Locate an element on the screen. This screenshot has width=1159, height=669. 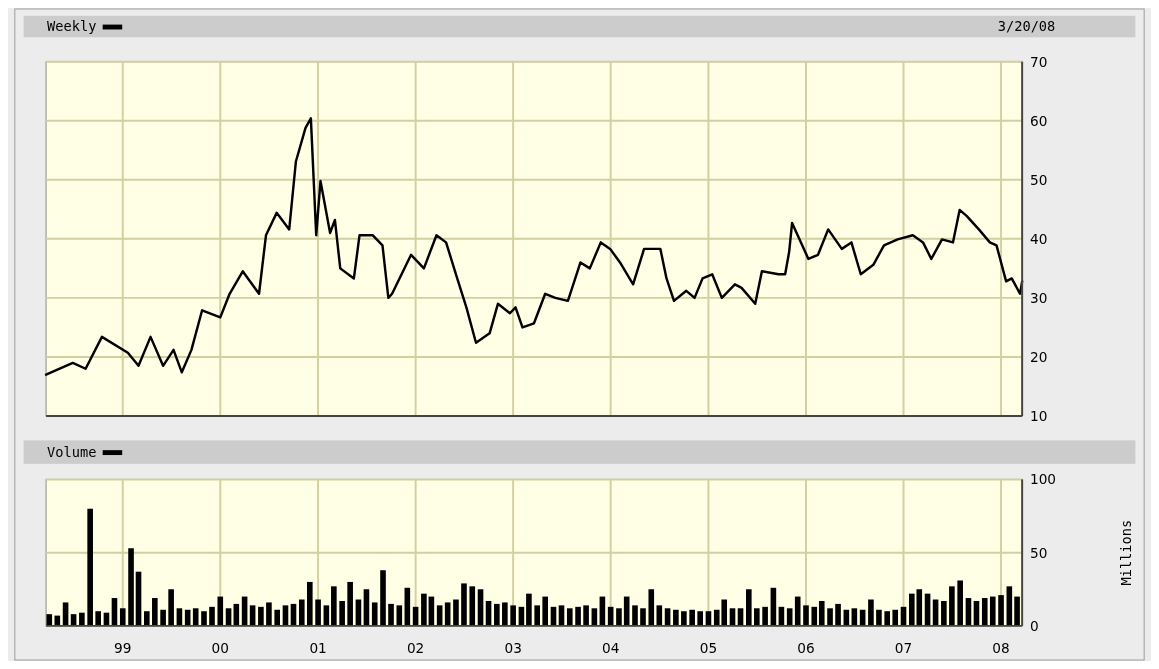
legend-label: Weekly is located at coordinates (72, 26).